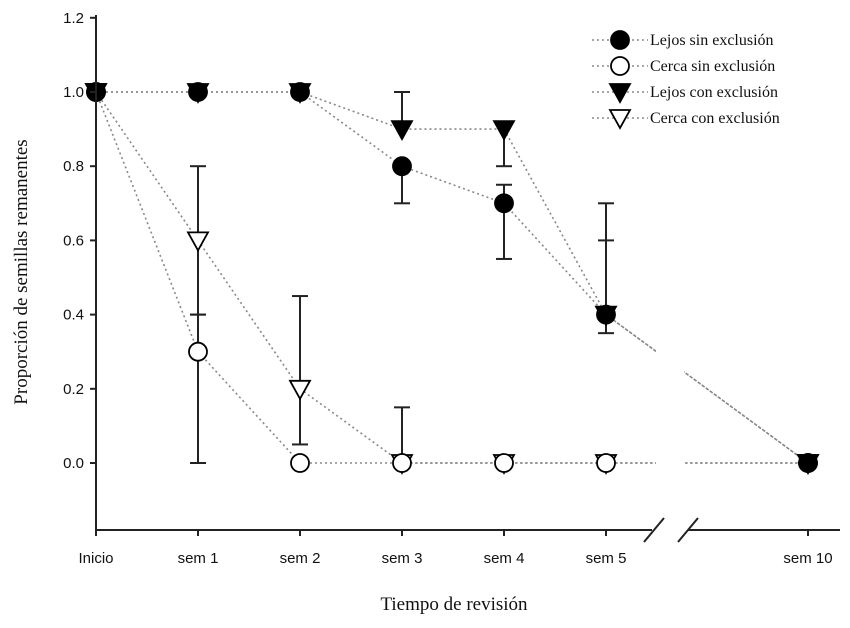 This screenshot has height=628, width=850. What do you see at coordinates (455, 548) in the screenshot?
I see `x-ticks: Inicio sem 1 sem 2 sem 3 sem 4 sem 5 sem 10` at bounding box center [455, 548].